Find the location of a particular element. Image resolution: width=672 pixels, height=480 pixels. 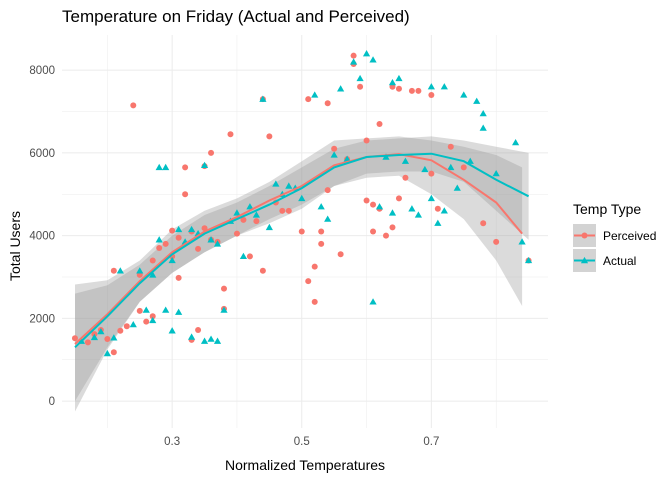

legend: Temp Type Perceived Actual is located at coordinates (614, 236).